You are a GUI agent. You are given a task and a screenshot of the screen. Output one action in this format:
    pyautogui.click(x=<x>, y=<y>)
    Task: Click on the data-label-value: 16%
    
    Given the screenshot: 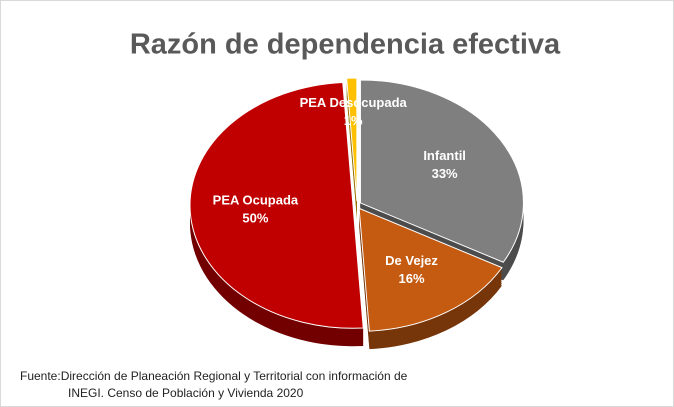 What is the action you would take?
    pyautogui.click(x=412, y=278)
    